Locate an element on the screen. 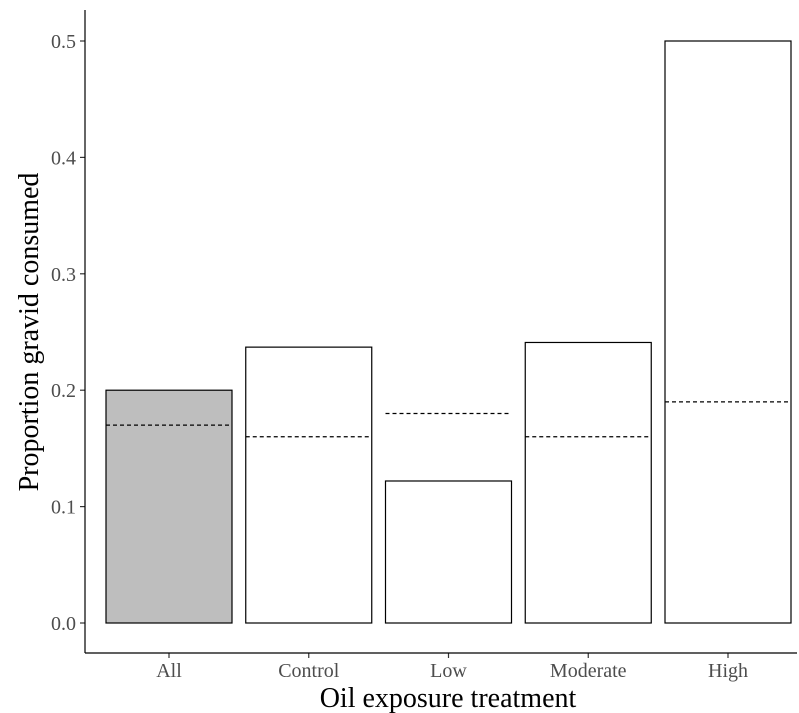 The height and width of the screenshot is (713, 799). bar-moderate is located at coordinates (588, 482).